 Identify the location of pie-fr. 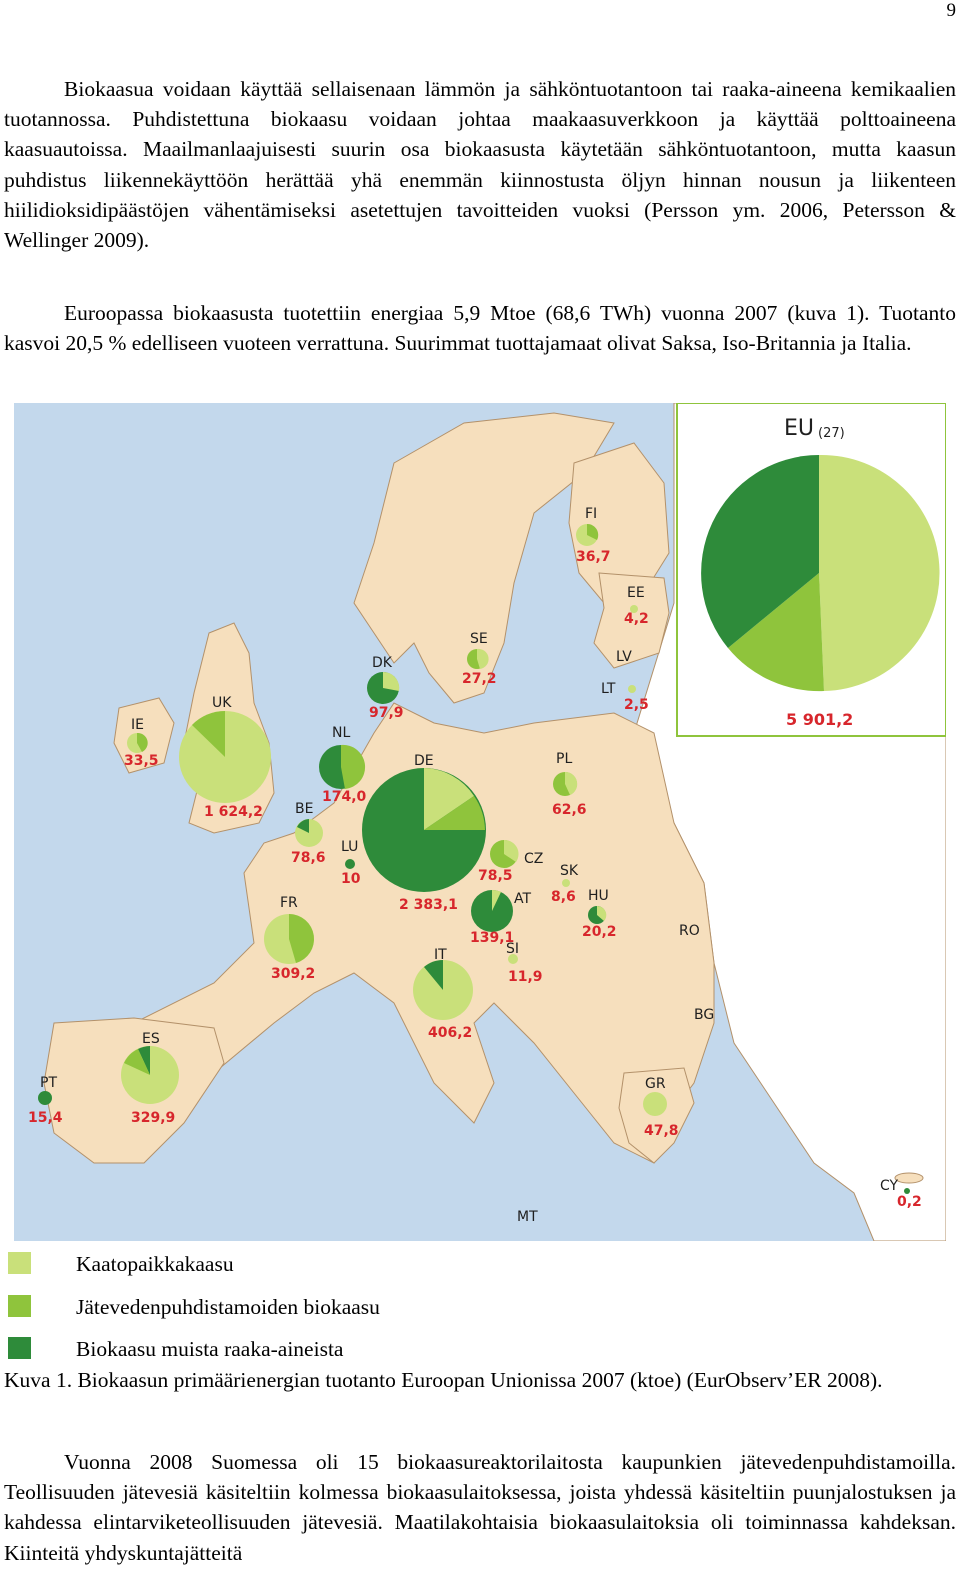
(289, 939).